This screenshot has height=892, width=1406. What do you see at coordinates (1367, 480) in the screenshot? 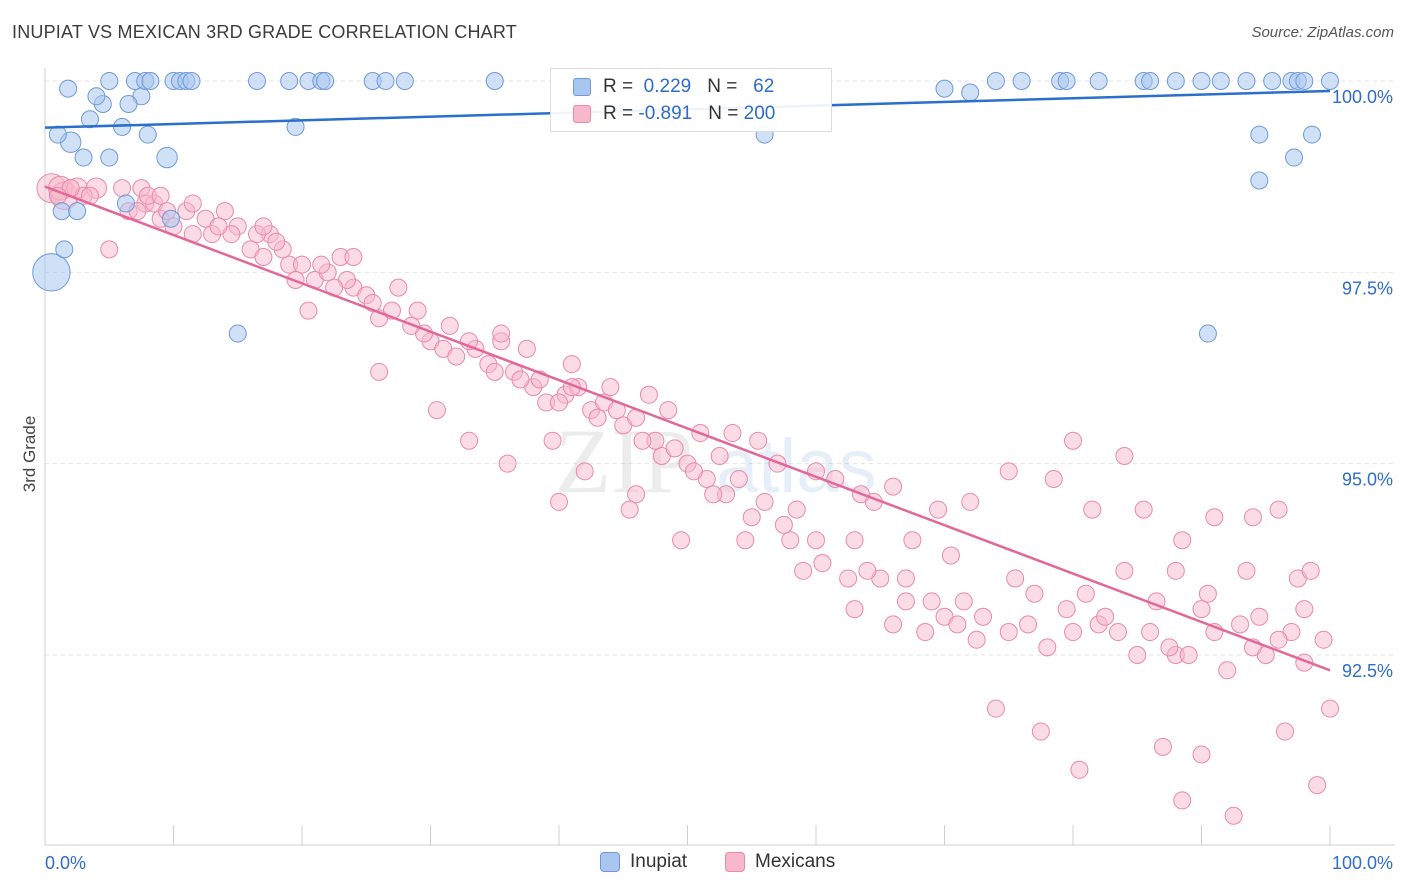
I see `y-tick-label: 95.0%` at bounding box center [1367, 480].